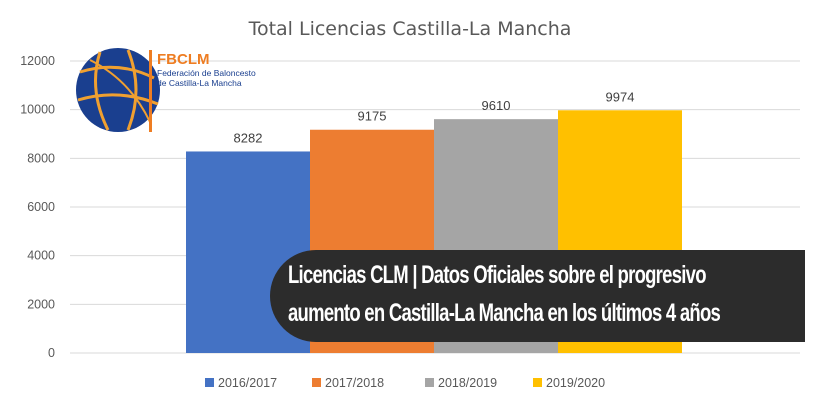 Image resolution: width=827 pixels, height=414 pixels. I want to click on logo-subtitle-line2: de Castilla-La Mancha, so click(199, 83).